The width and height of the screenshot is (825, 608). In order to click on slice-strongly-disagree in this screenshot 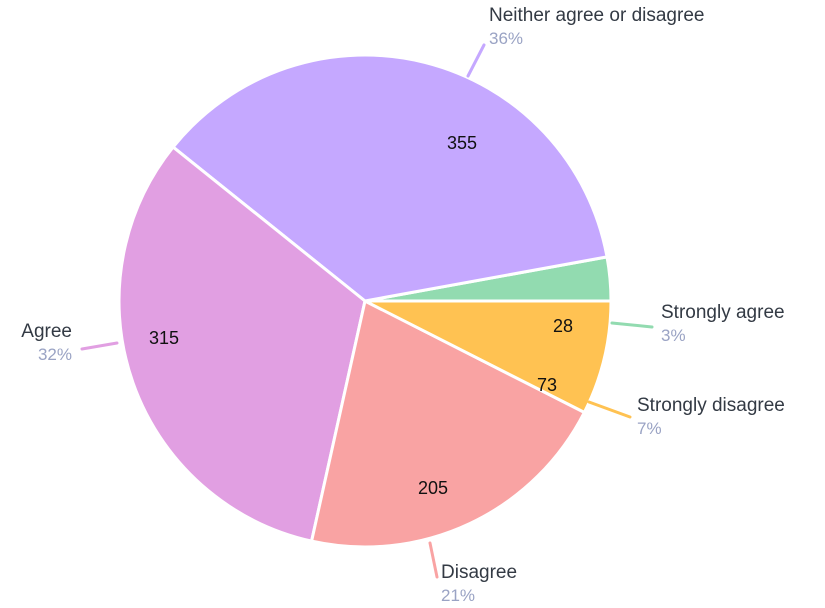, I will do `click(488, 356)`.